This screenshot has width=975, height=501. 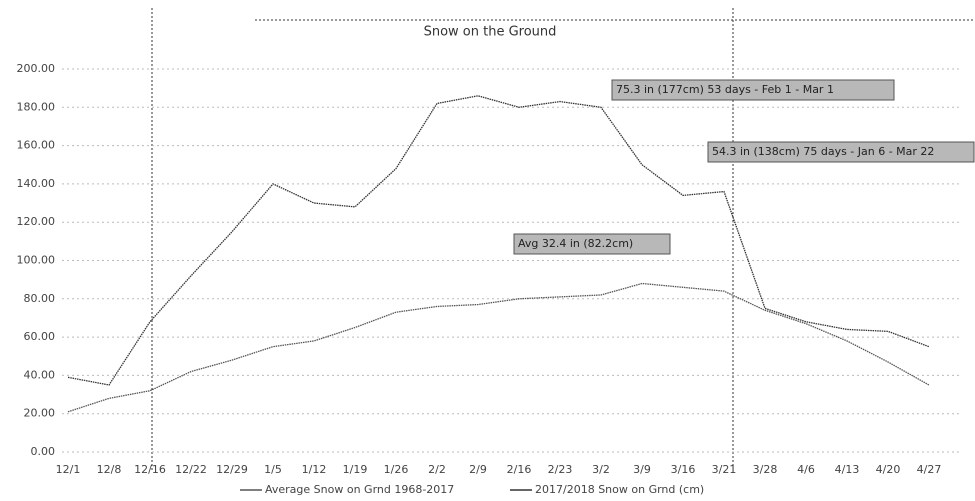 I want to click on x-tick-label: 12/16, so click(x=150, y=469).